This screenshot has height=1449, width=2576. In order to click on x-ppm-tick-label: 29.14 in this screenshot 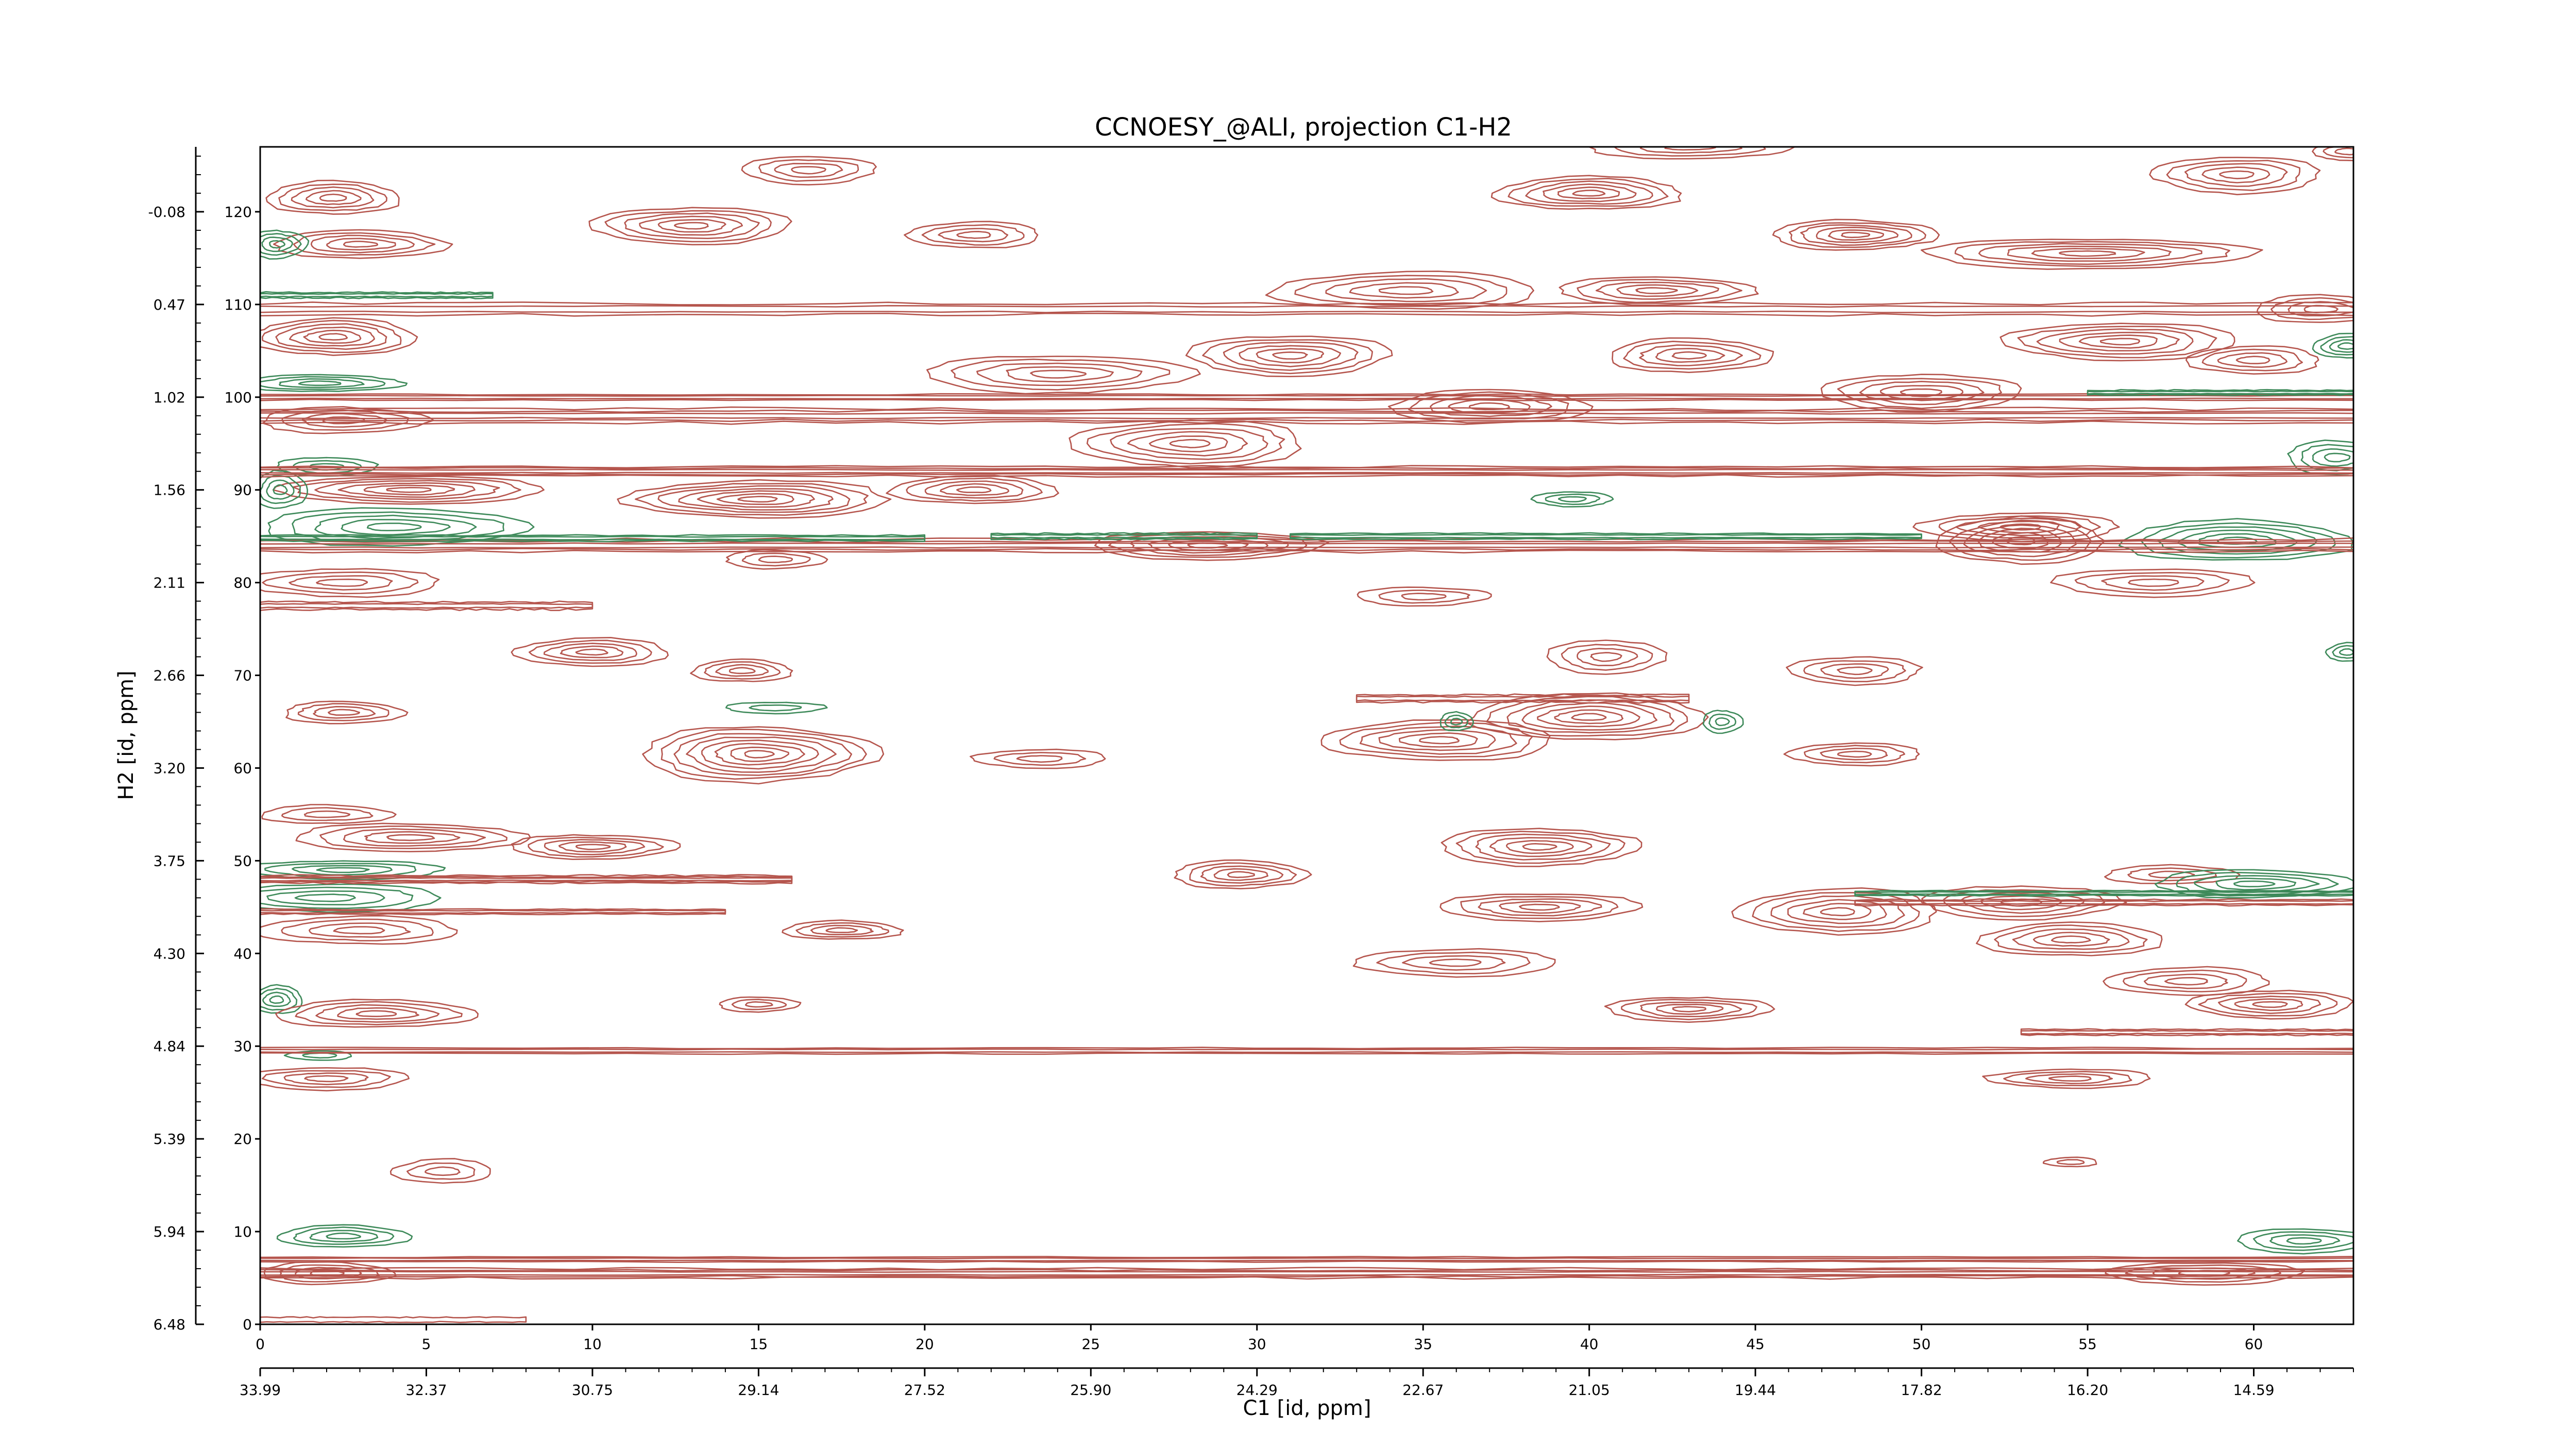, I will do `click(758, 1390)`.